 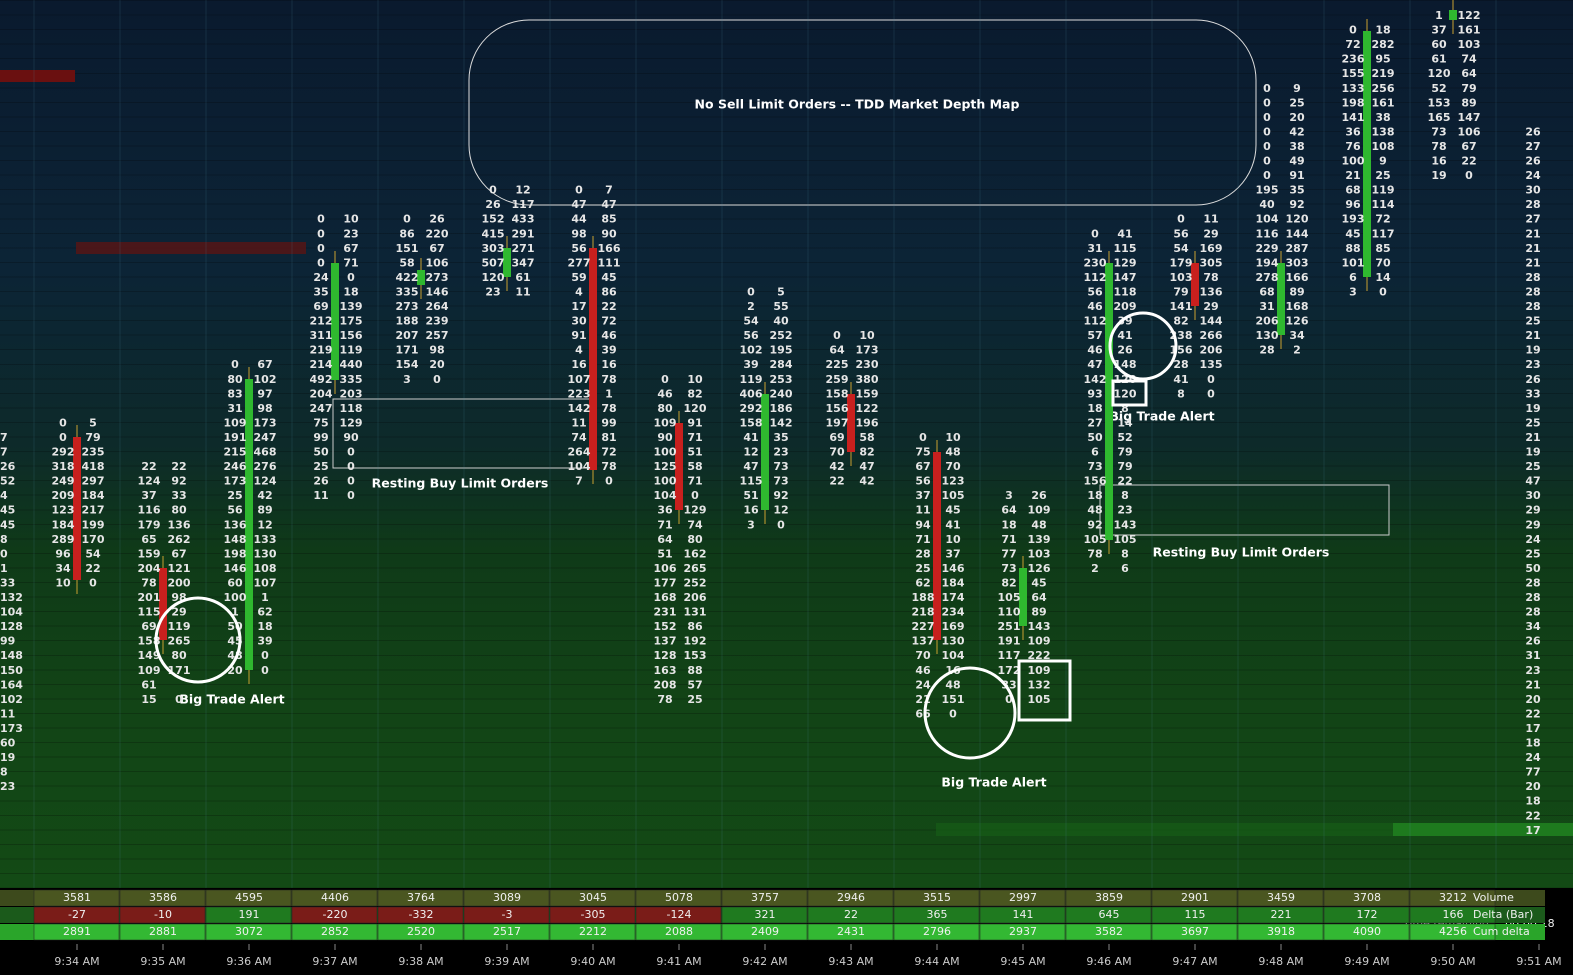 What do you see at coordinates (1039, 597) in the screenshot?
I see `ask-volume: 64` at bounding box center [1039, 597].